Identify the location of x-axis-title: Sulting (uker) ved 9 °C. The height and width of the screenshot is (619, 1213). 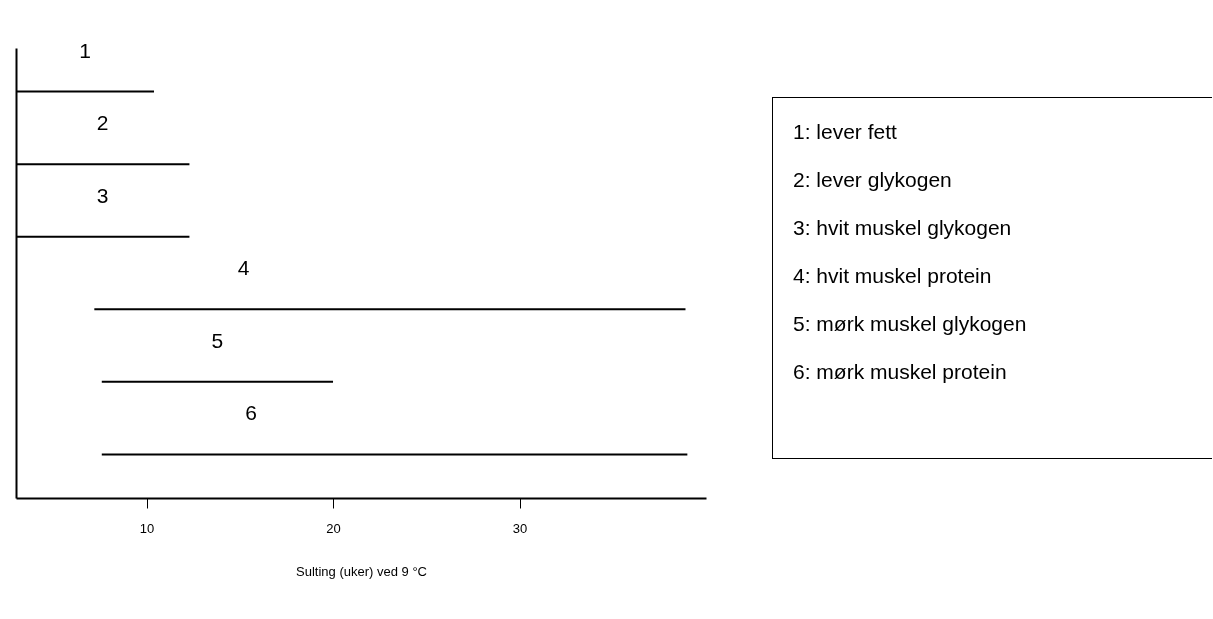
(361, 571).